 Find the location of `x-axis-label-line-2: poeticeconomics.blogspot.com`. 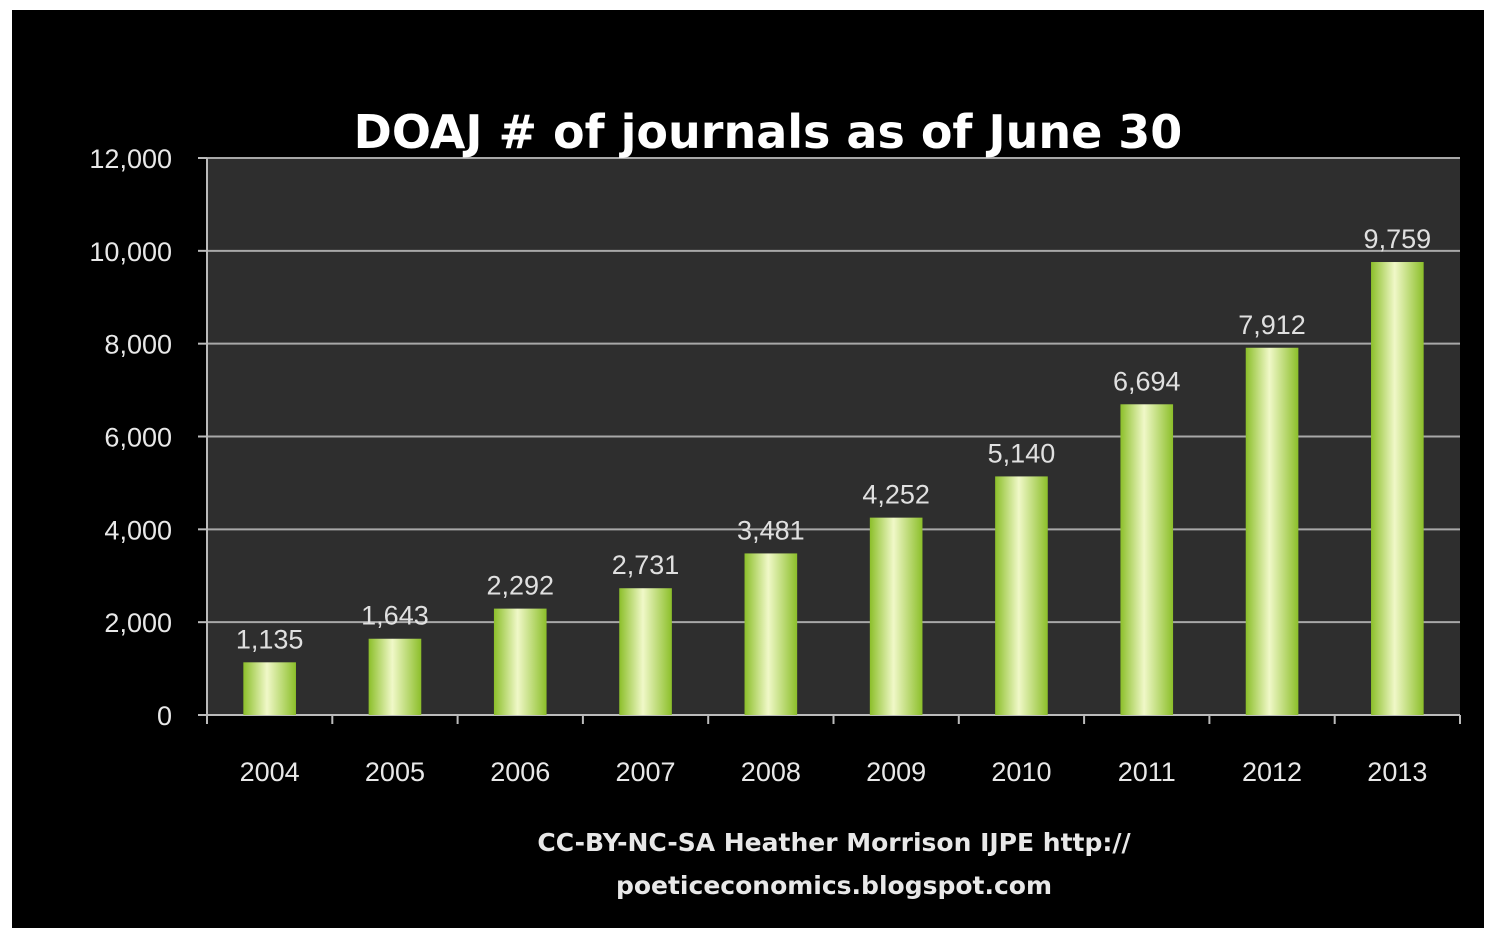

x-axis-label-line-2: poeticeconomics.blogspot.com is located at coordinates (834, 885).